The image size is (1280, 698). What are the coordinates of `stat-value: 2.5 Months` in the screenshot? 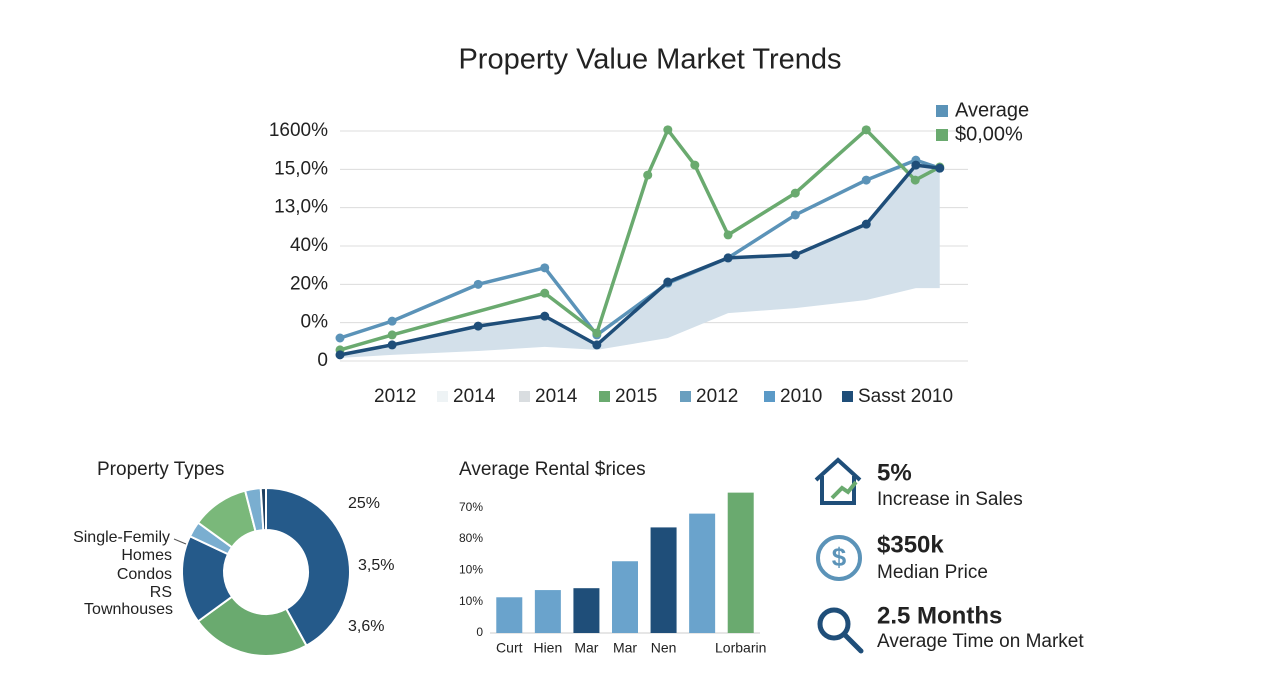 It's located at (939, 615).